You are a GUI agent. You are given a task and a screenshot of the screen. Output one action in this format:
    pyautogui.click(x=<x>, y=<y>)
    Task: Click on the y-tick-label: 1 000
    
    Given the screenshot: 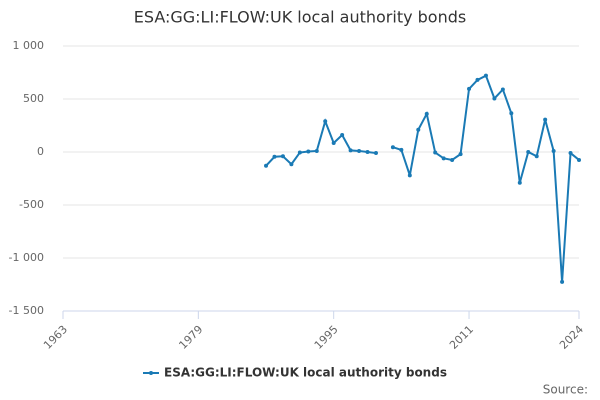 What is the action you would take?
    pyautogui.click(x=29, y=45)
    